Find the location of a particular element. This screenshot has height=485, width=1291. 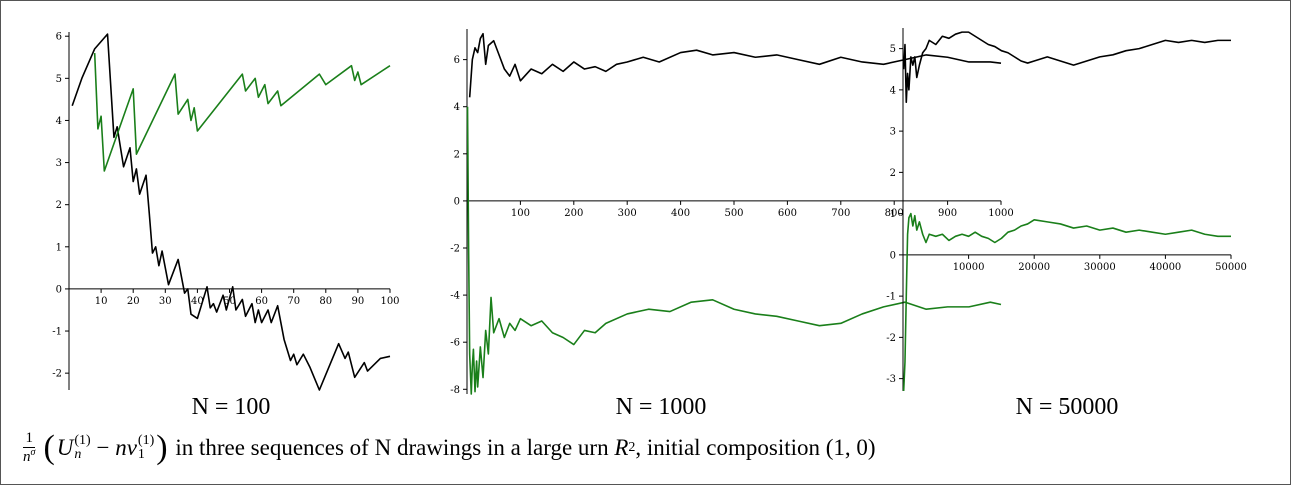

x-tick-label: 90 is located at coordinates (358, 301).